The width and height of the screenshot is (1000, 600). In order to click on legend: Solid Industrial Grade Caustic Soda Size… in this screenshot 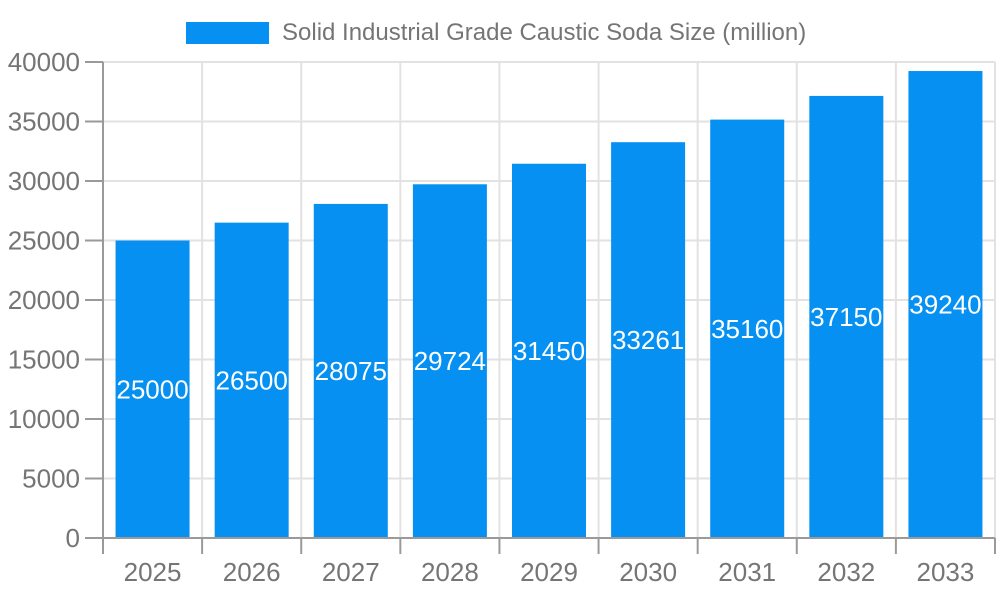, I will do `click(496, 33)`.